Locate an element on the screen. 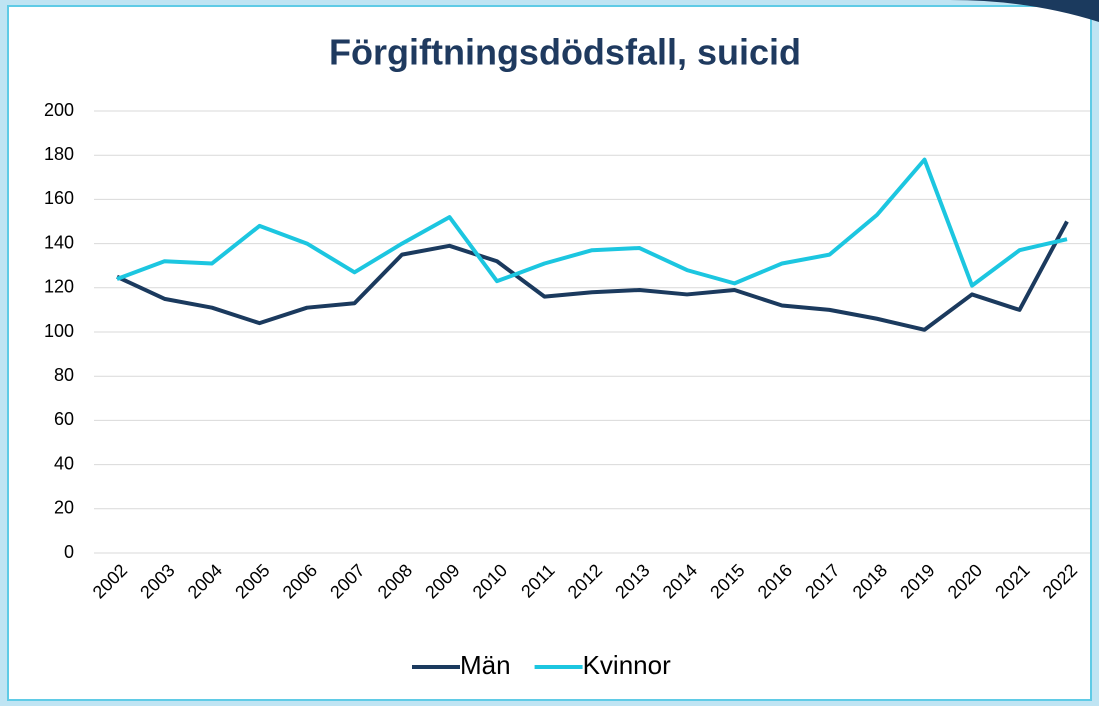 This screenshot has width=1099, height=706. y-tick-label: 20 is located at coordinates (64, 508).